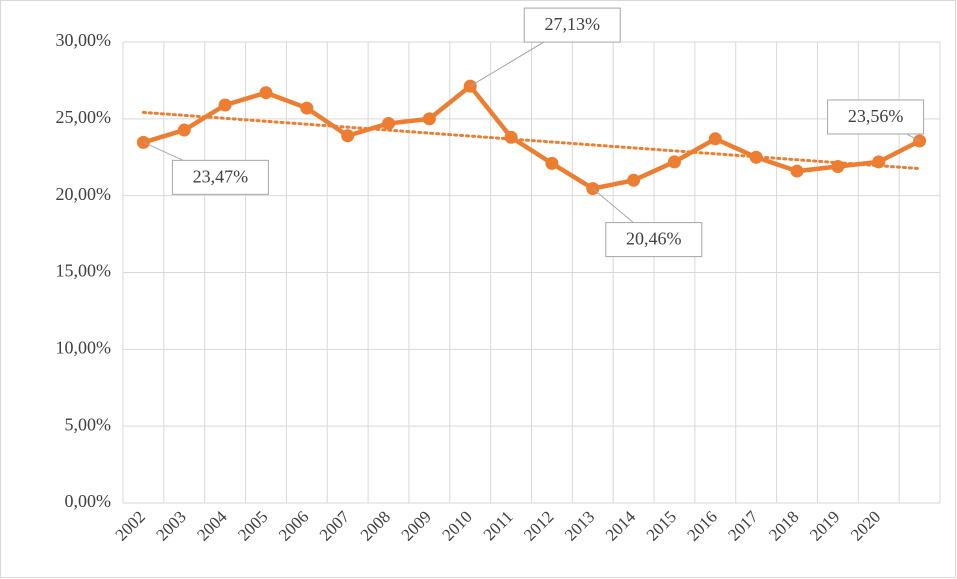 The height and width of the screenshot is (579, 957). What do you see at coordinates (84, 347) in the screenshot?
I see `y-tick-label: 10,00%` at bounding box center [84, 347].